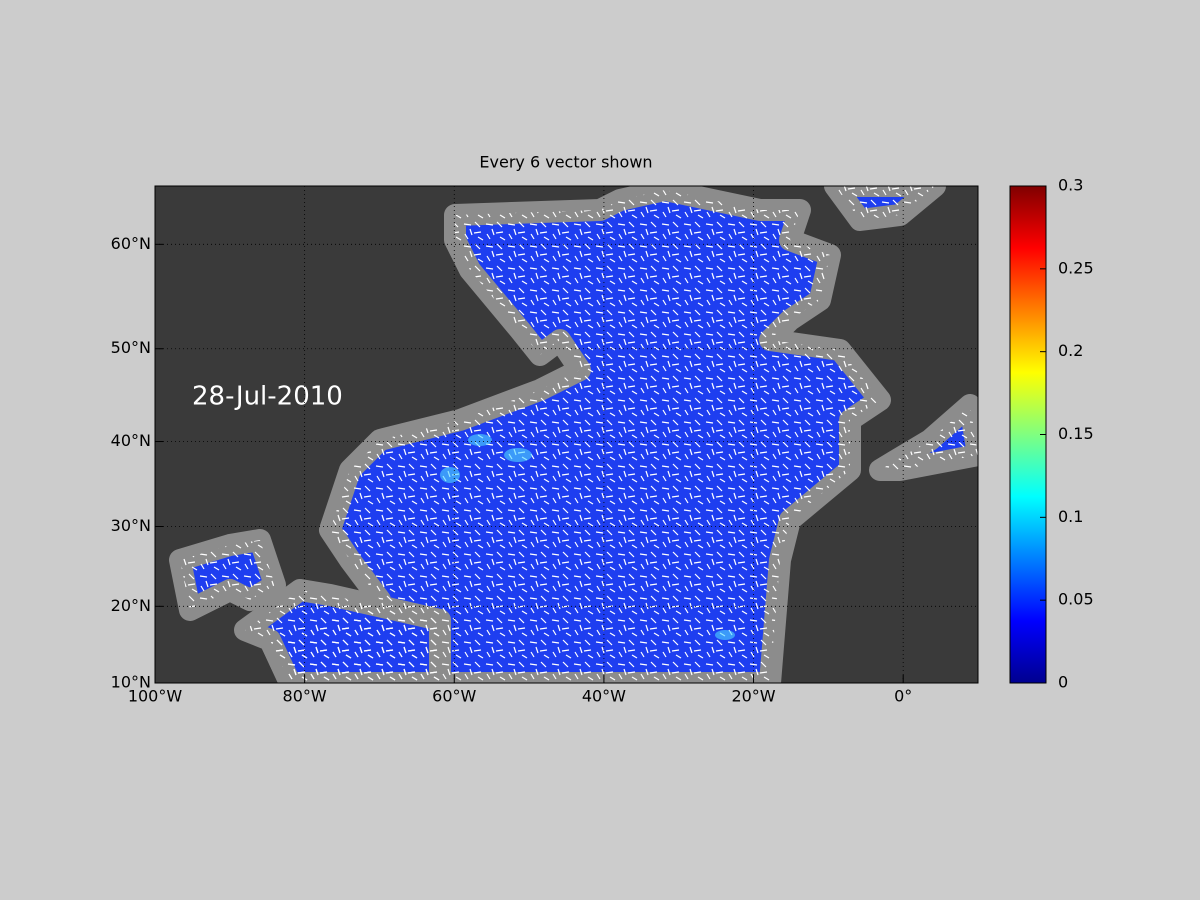  Describe the element at coordinates (305, 696) in the screenshot. I see `x-tick-label: 80°W` at that location.